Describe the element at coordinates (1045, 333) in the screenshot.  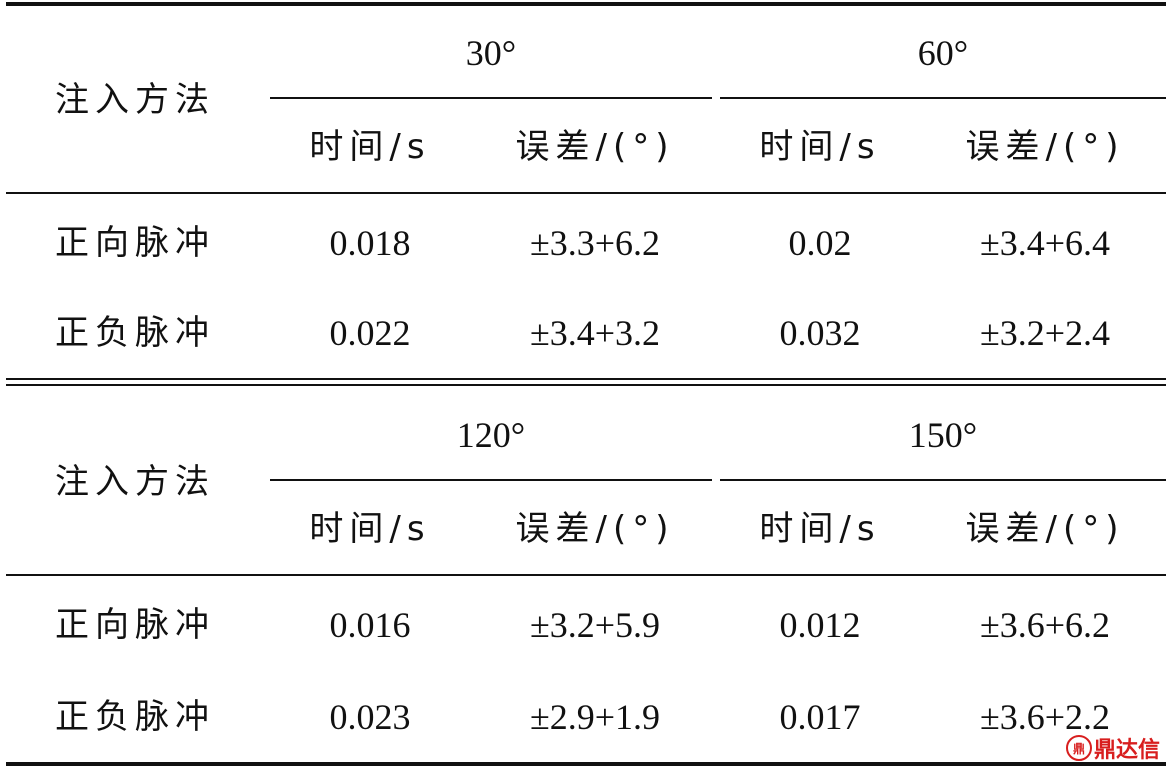
I see `table-cell: ±3.2+2.4` at that location.